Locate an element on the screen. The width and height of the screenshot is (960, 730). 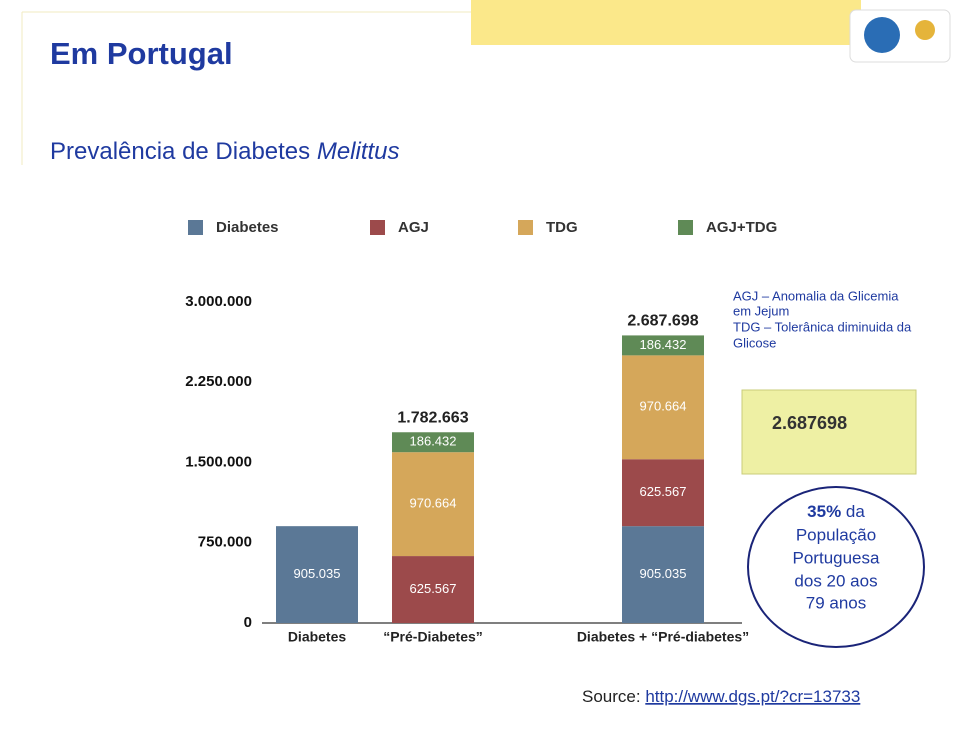
callout-line: 35% da is located at coordinates (836, 511).